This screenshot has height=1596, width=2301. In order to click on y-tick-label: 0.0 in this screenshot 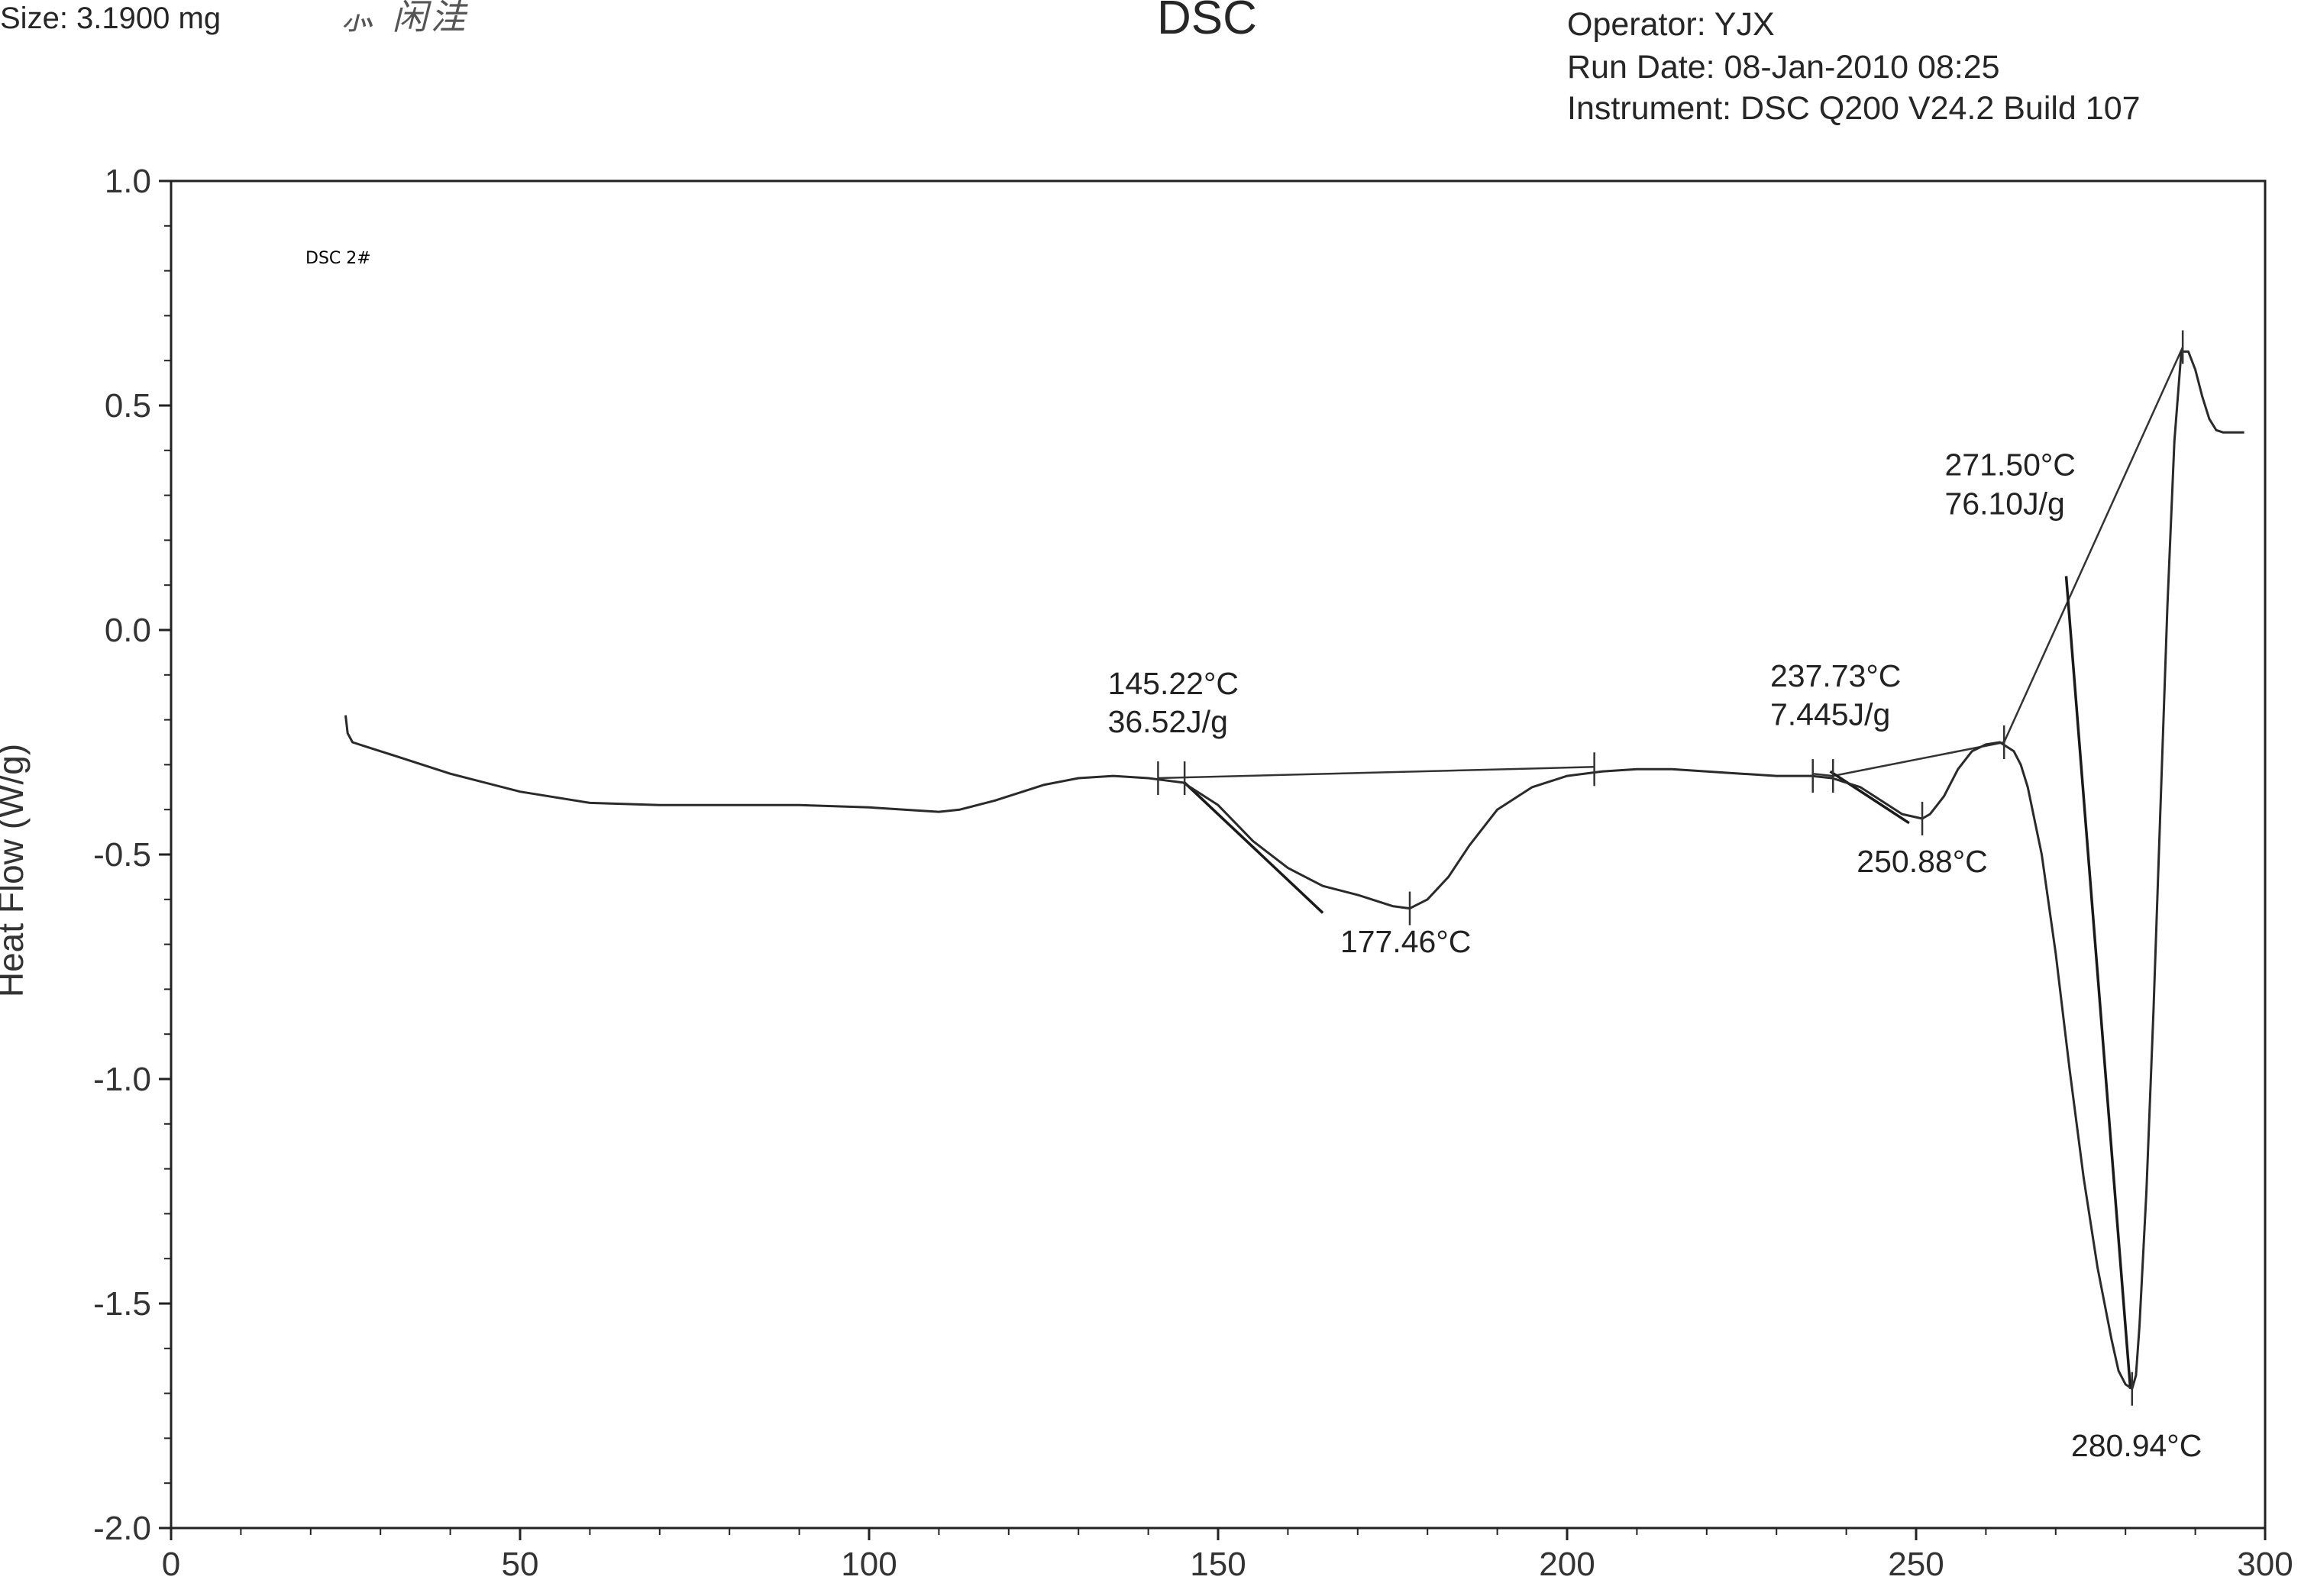, I will do `click(128, 630)`.